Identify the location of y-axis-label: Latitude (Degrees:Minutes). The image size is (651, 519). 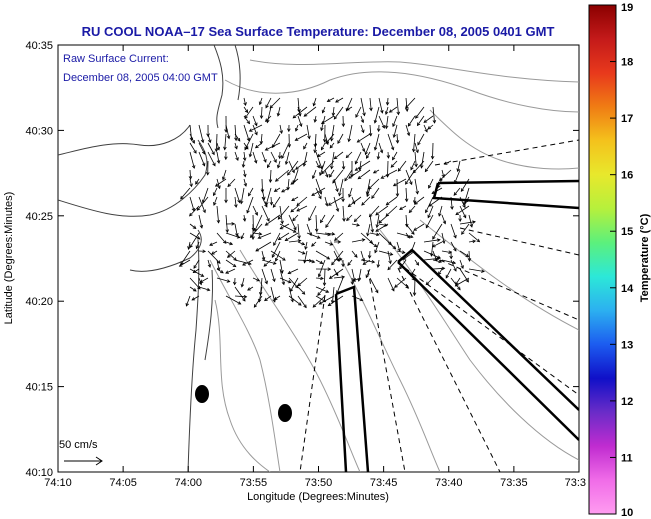
(9, 258).